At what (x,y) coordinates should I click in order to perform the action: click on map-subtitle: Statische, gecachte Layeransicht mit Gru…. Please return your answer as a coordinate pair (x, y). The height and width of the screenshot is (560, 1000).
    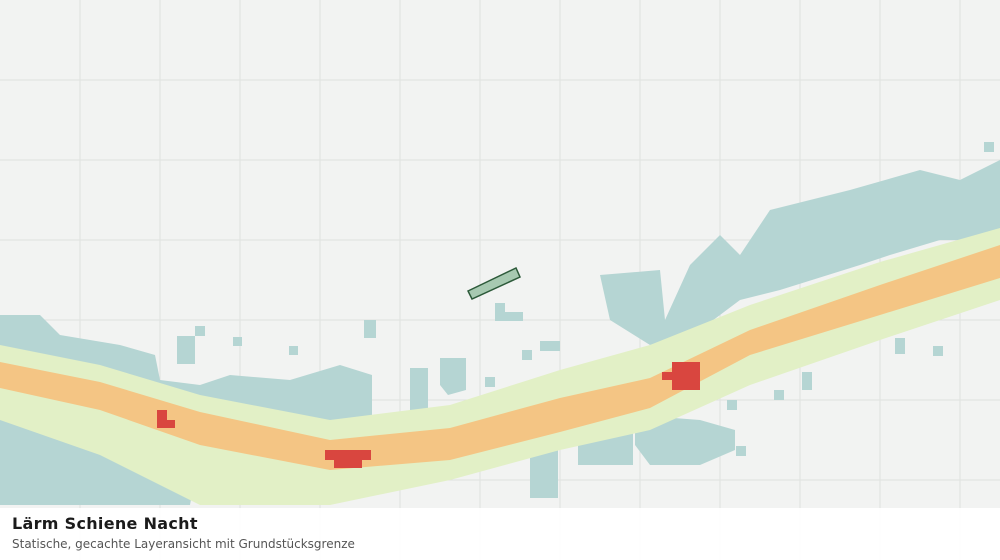
    Looking at the image, I should click on (183, 544).